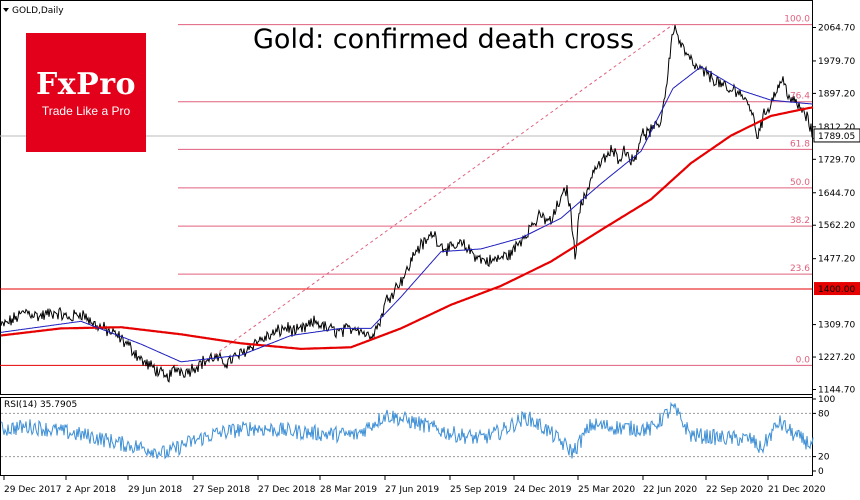 The width and height of the screenshot is (860, 500). What do you see at coordinates (86, 111) in the screenshot?
I see `logo-tagline: Trade Like a Pro` at bounding box center [86, 111].